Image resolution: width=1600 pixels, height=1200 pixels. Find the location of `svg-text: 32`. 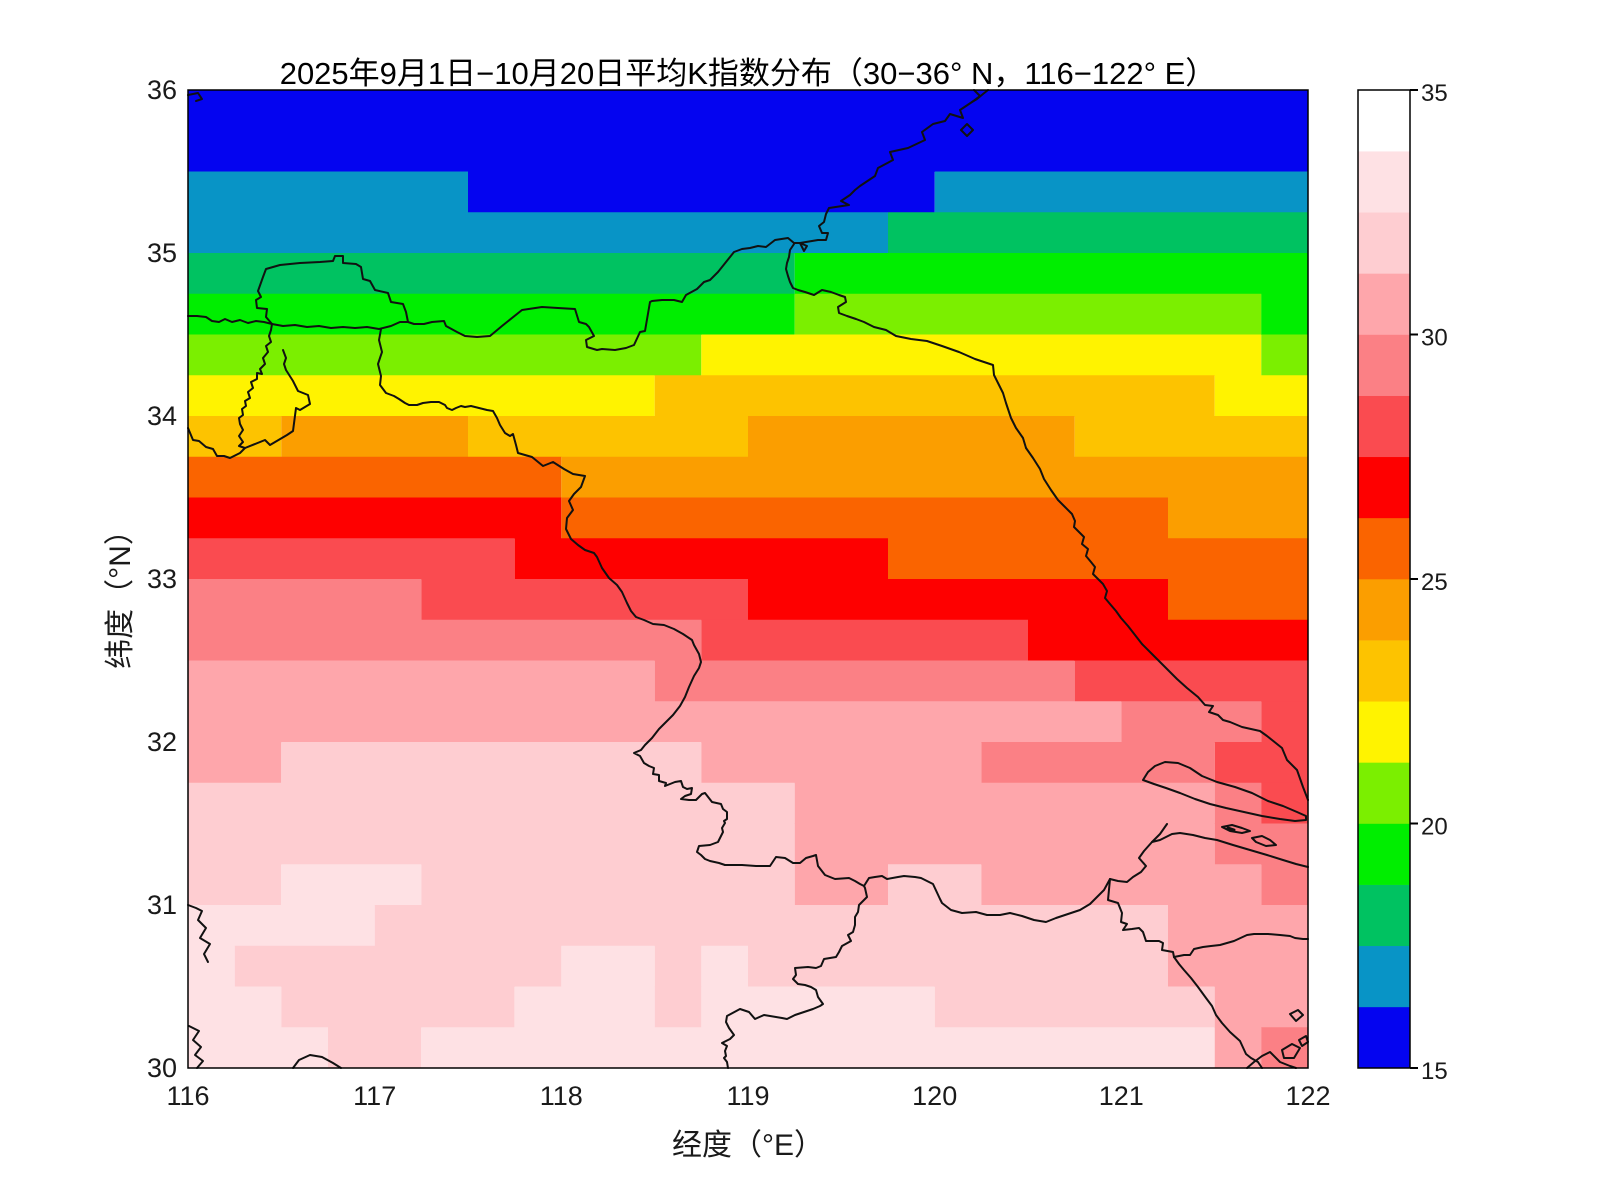

svg-text: 32 is located at coordinates (162, 742).